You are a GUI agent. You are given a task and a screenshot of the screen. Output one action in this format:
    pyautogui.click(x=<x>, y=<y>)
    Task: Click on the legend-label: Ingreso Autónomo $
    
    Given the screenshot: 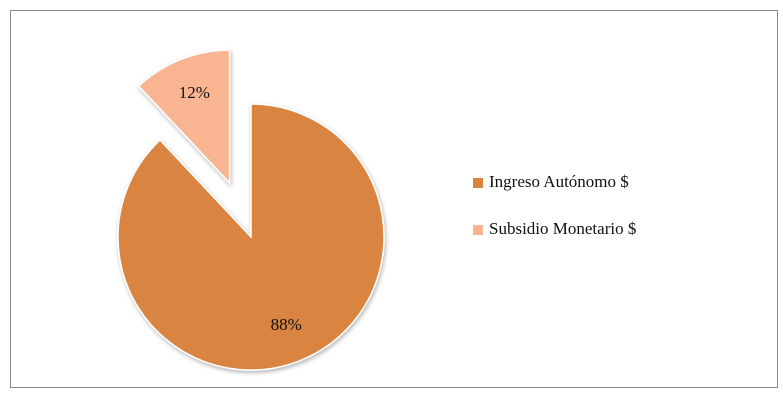 What is the action you would take?
    pyautogui.click(x=559, y=181)
    